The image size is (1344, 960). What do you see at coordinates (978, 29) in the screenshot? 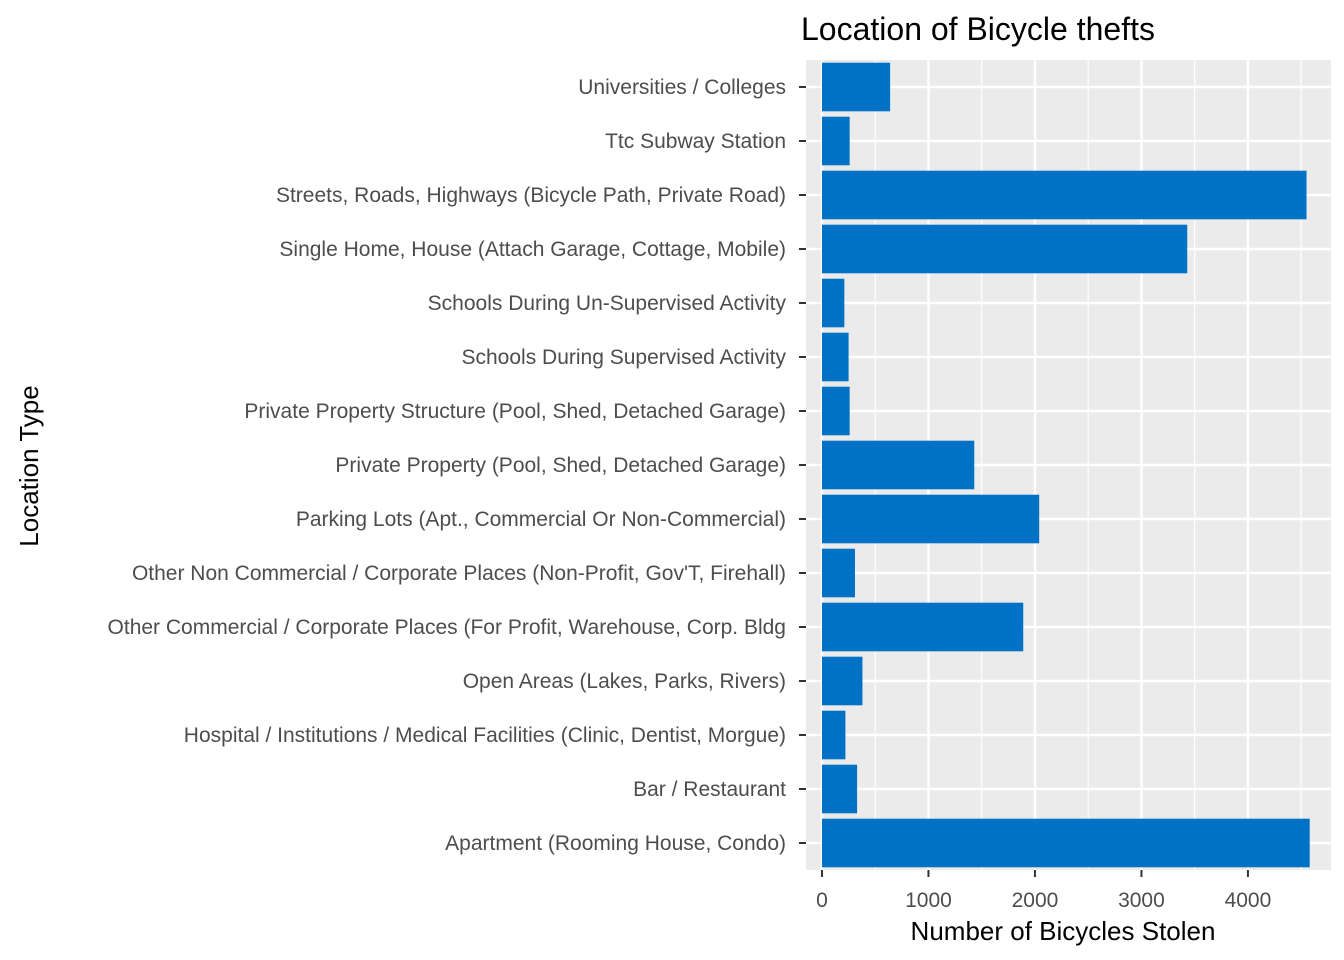
I see `chart-title: Location of Bicycle thefts` at bounding box center [978, 29].